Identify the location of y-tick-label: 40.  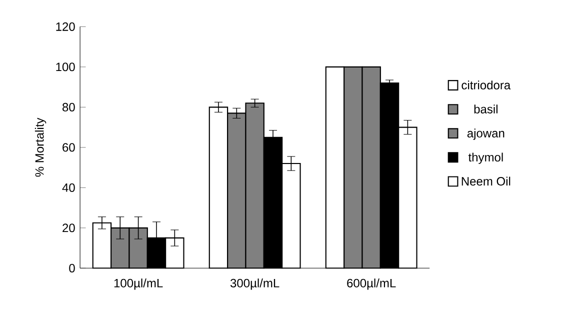
(68, 187).